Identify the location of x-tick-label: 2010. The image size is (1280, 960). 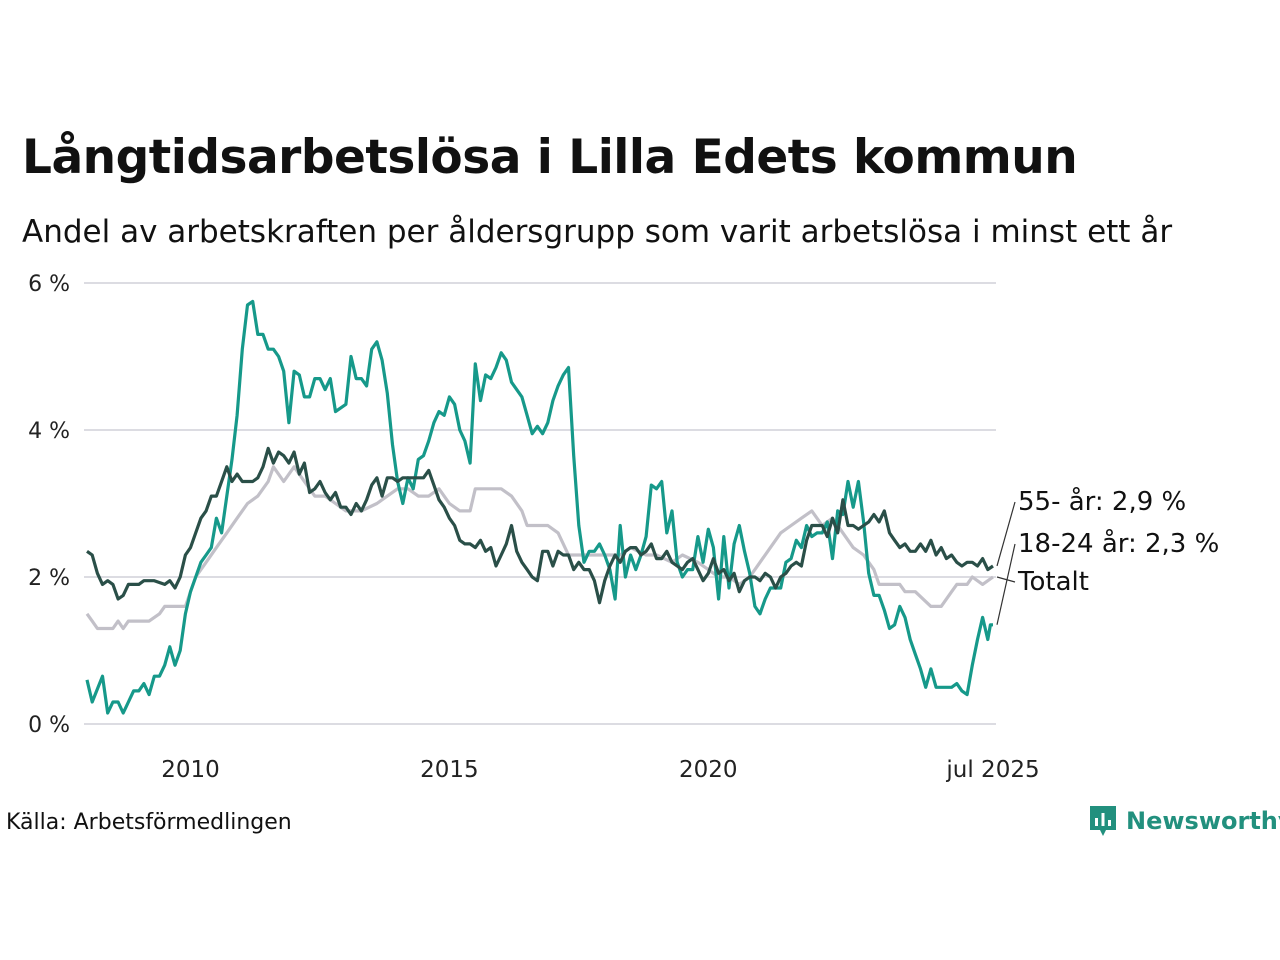
(190, 770).